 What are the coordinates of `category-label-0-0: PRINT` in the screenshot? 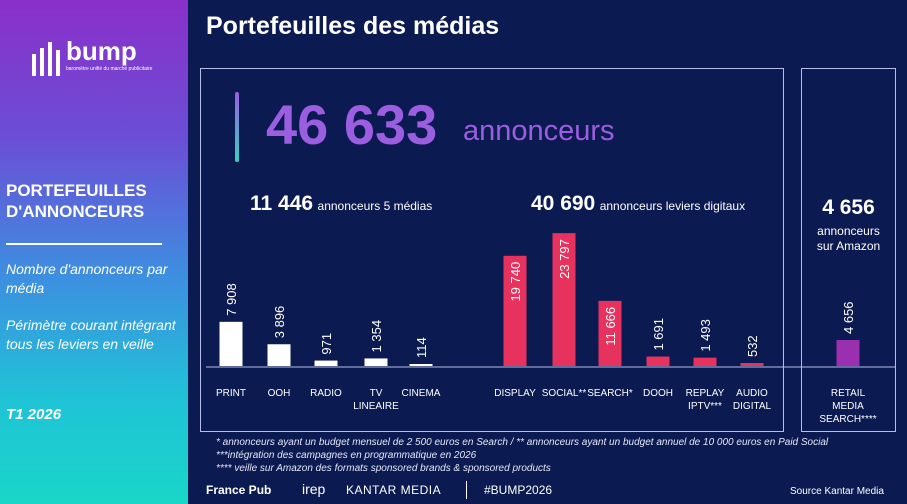 It's located at (231, 393).